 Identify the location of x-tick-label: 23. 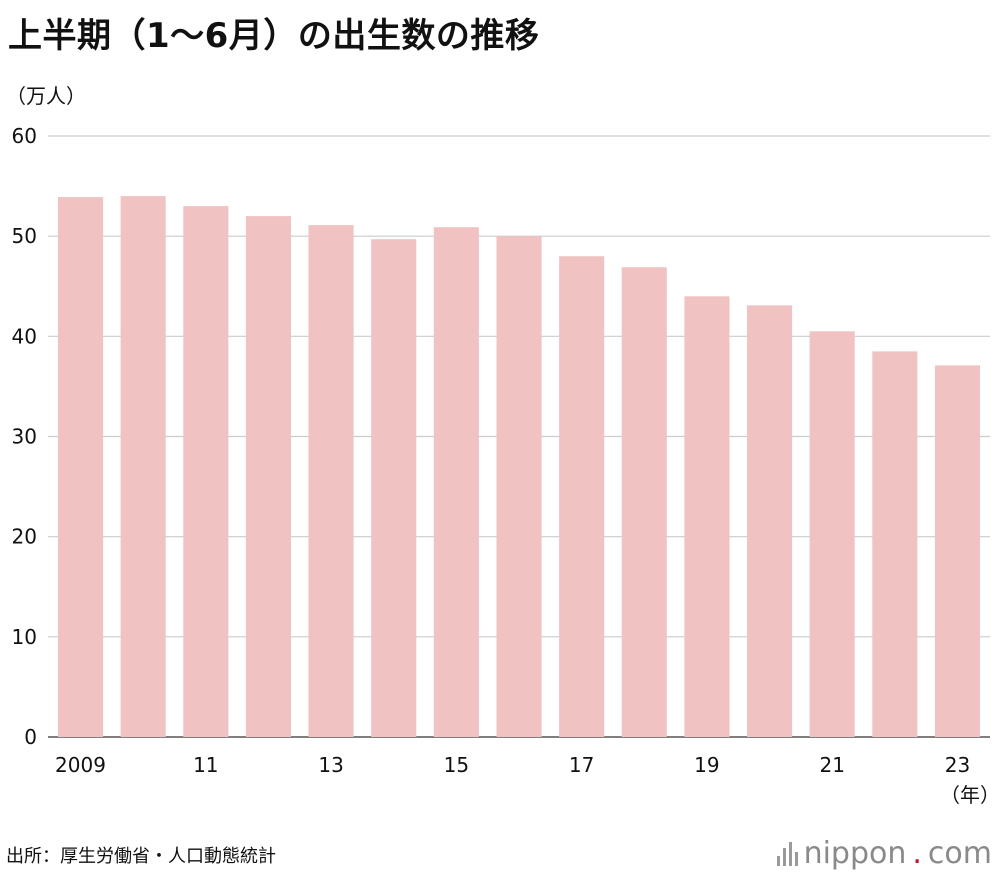
(957, 765).